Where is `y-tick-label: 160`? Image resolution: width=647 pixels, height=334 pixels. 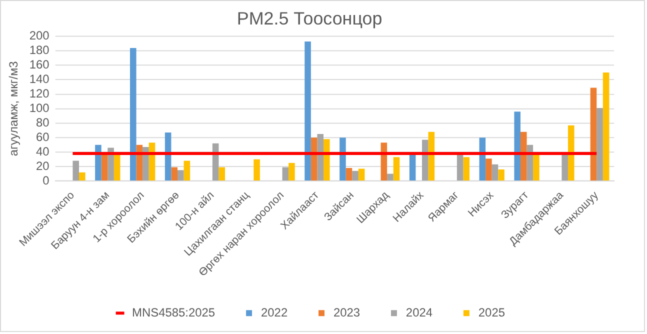
y-tick-label: 160 is located at coordinates (39, 65).